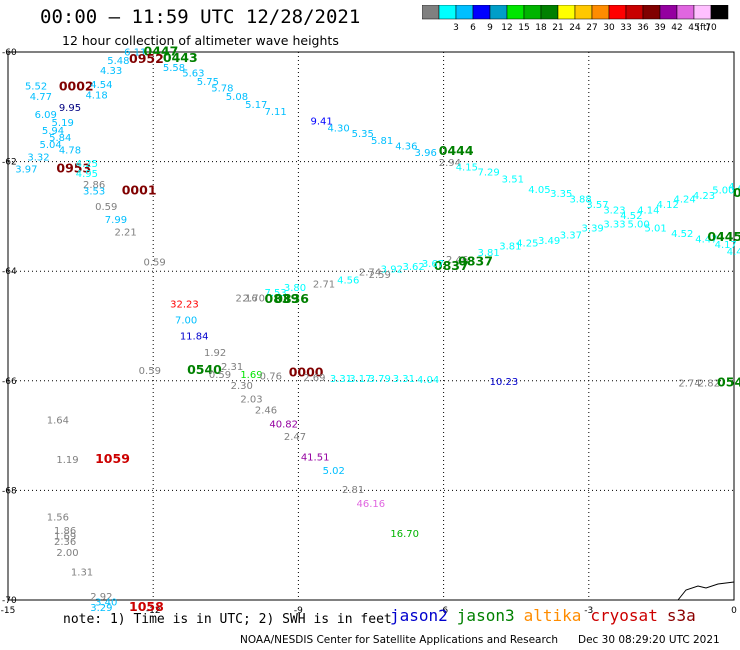  Describe the element at coordinates (473, 28) in the screenshot. I see `legend-label: 6` at that location.